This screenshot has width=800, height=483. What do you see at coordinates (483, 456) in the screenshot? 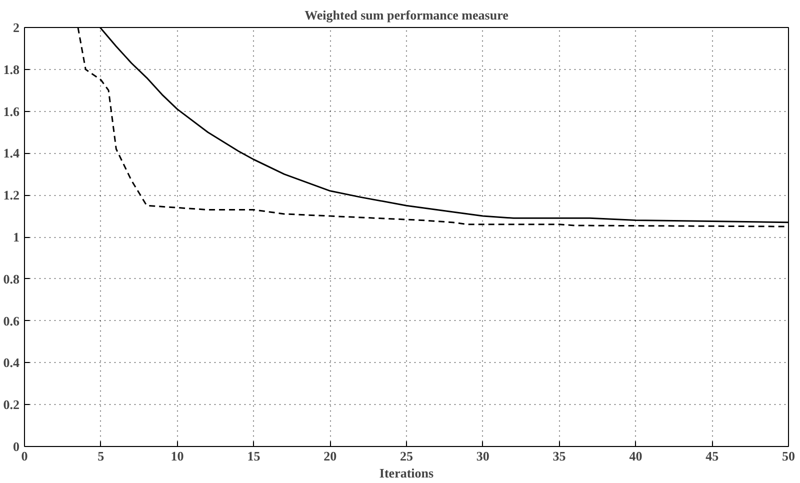
I see `x-tick-label: 30` at bounding box center [483, 456].